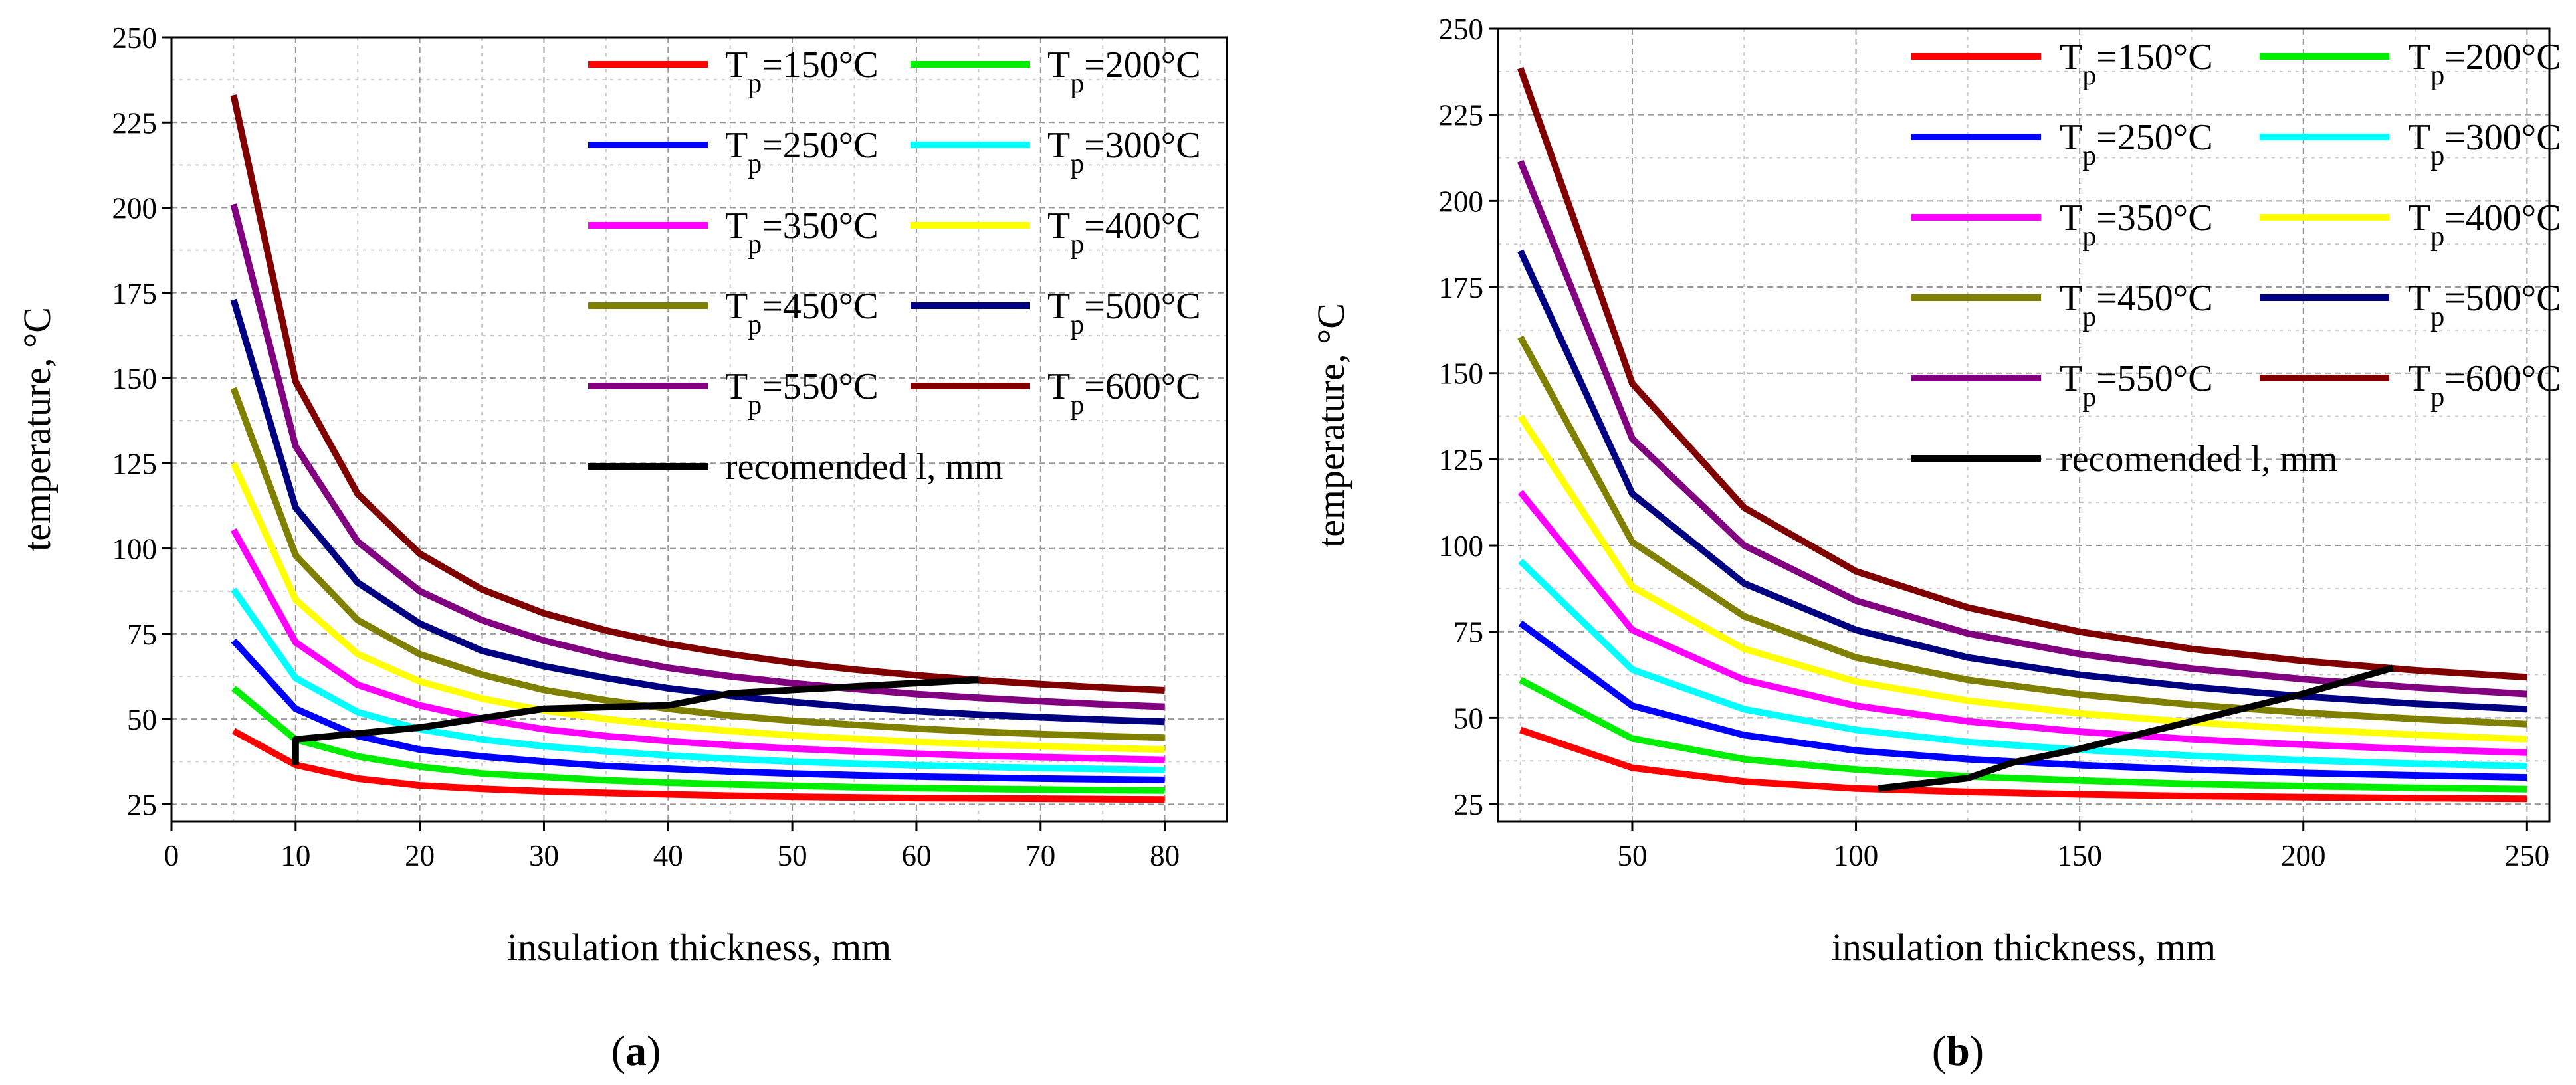  Describe the element at coordinates (1142, 386) in the screenshot. I see `legend-value: =600°C` at that location.